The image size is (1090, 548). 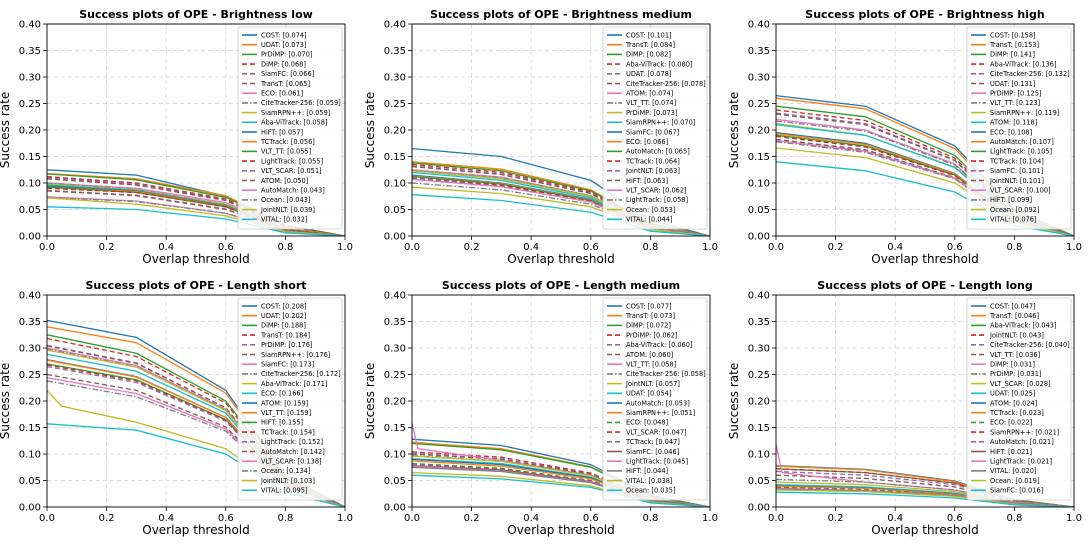 What do you see at coordinates (658, 152) in the screenshot?
I see `legend-label: AutoMatch: [0.065]` at bounding box center [658, 152].